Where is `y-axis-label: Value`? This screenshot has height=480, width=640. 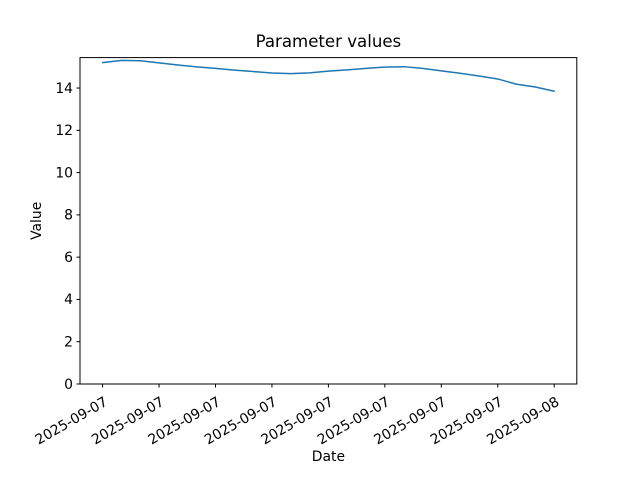
y-axis-label: Value is located at coordinates (37, 221).